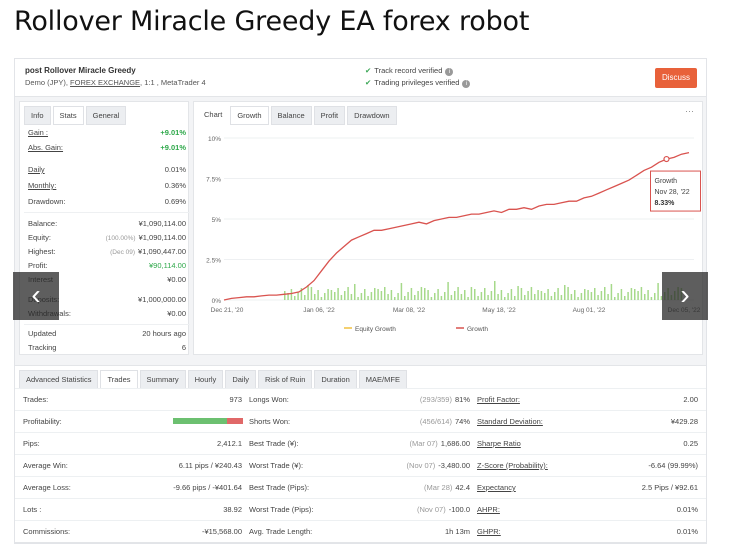 This screenshot has height=550, width=731. Describe the element at coordinates (107, 134) in the screenshot. I see `stat-row: Gain : +9.01%` at that location.